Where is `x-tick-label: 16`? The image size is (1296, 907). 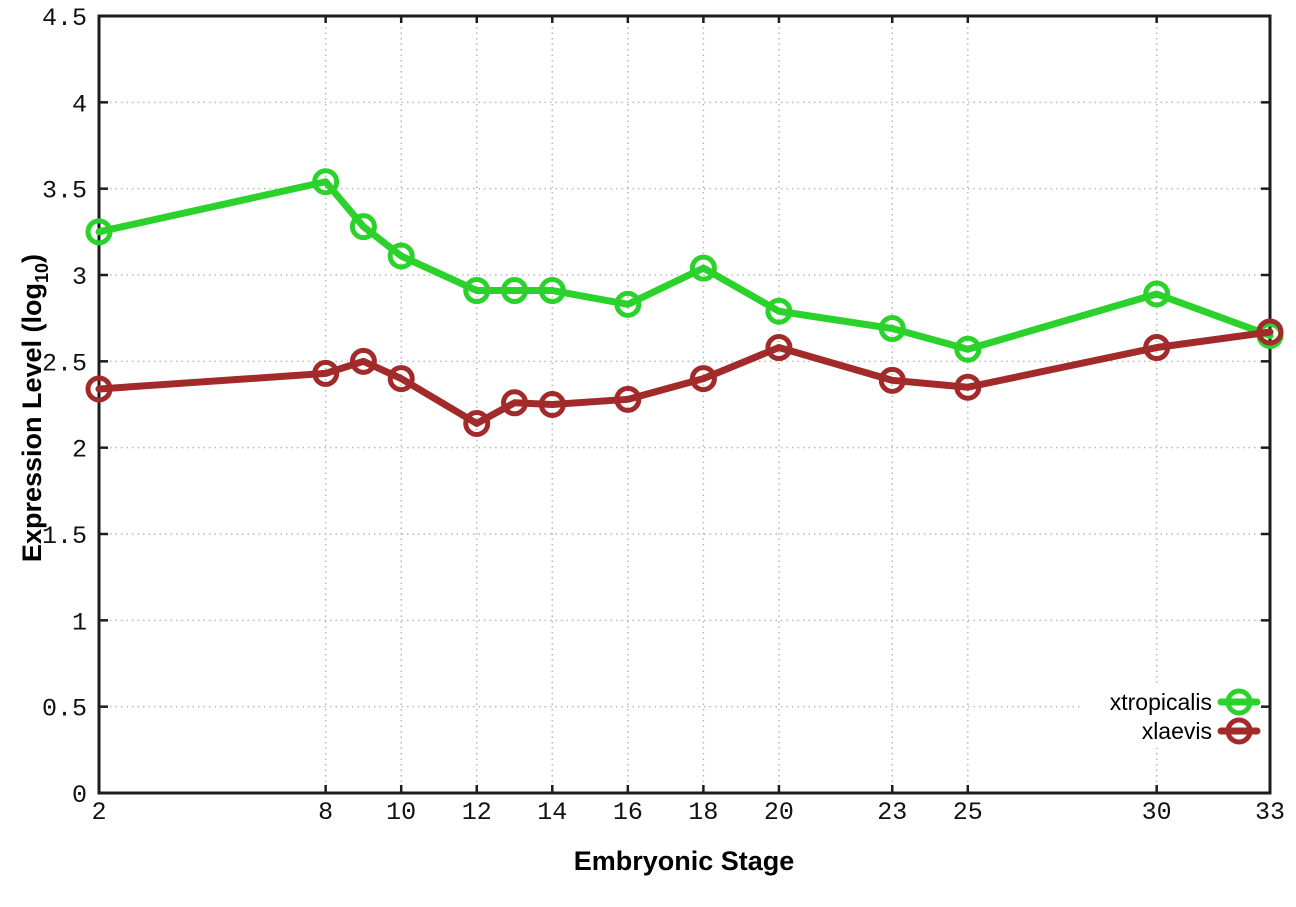 x-tick-label: 16 is located at coordinates (628, 812).